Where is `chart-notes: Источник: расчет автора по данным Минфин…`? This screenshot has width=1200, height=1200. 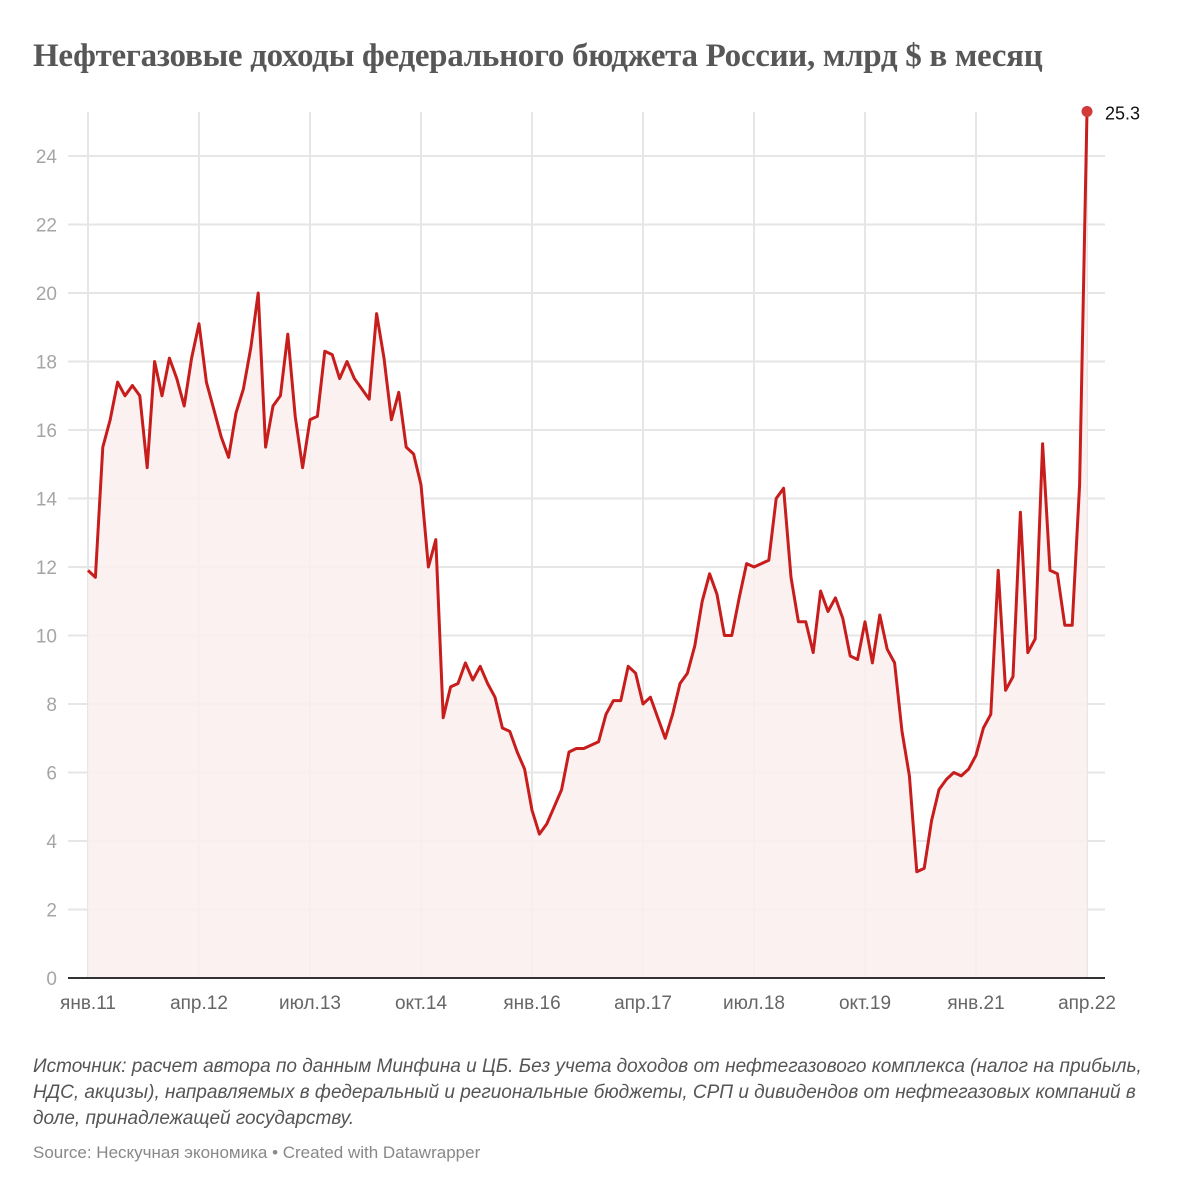 chart-notes: Источник: расчет автора по данным Минфин… is located at coordinates (587, 1092).